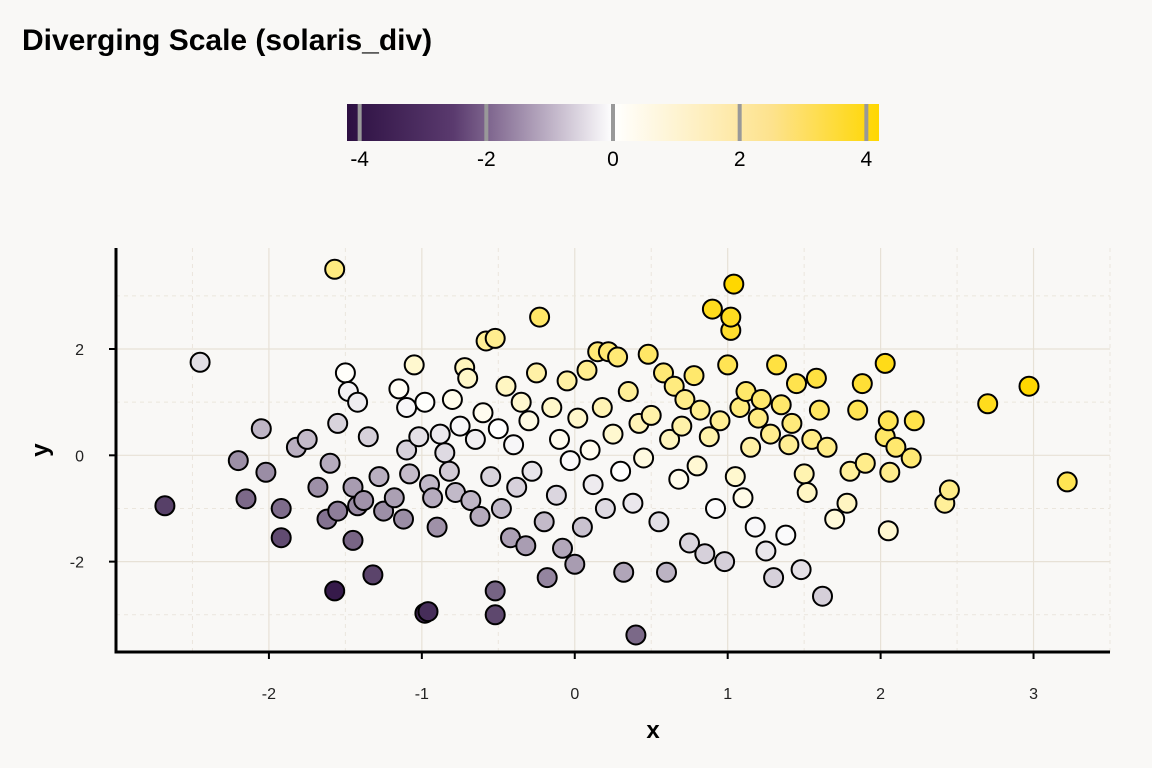 The height and width of the screenshot is (768, 1152). Describe the element at coordinates (79, 456) in the screenshot. I see `y-tick-label: 0` at that location.